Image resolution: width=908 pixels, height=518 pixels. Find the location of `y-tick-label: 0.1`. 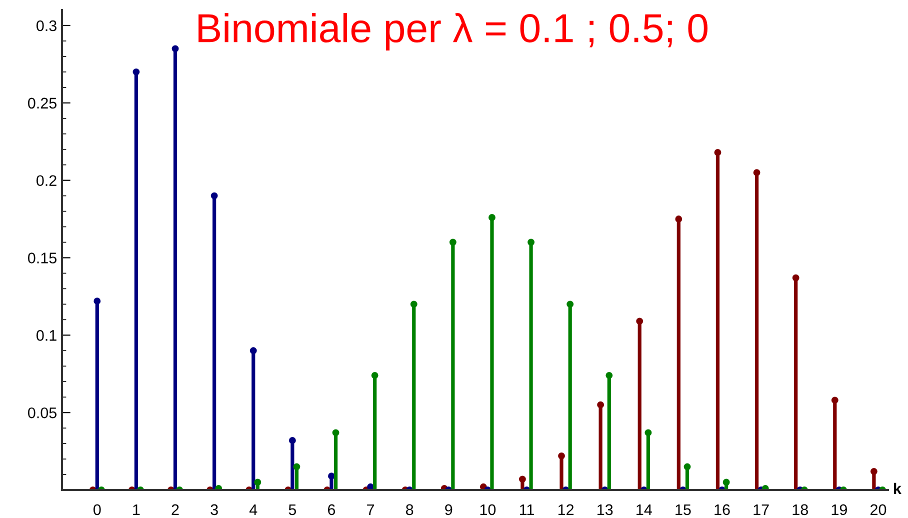

y-tick-label: 0.1 is located at coordinates (46, 335).